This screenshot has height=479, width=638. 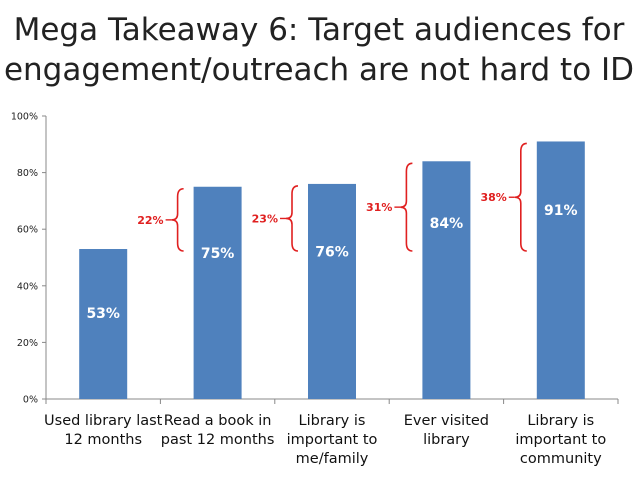 What do you see at coordinates (446, 440) in the screenshot?
I see `x-tick-label: library` at bounding box center [446, 440].